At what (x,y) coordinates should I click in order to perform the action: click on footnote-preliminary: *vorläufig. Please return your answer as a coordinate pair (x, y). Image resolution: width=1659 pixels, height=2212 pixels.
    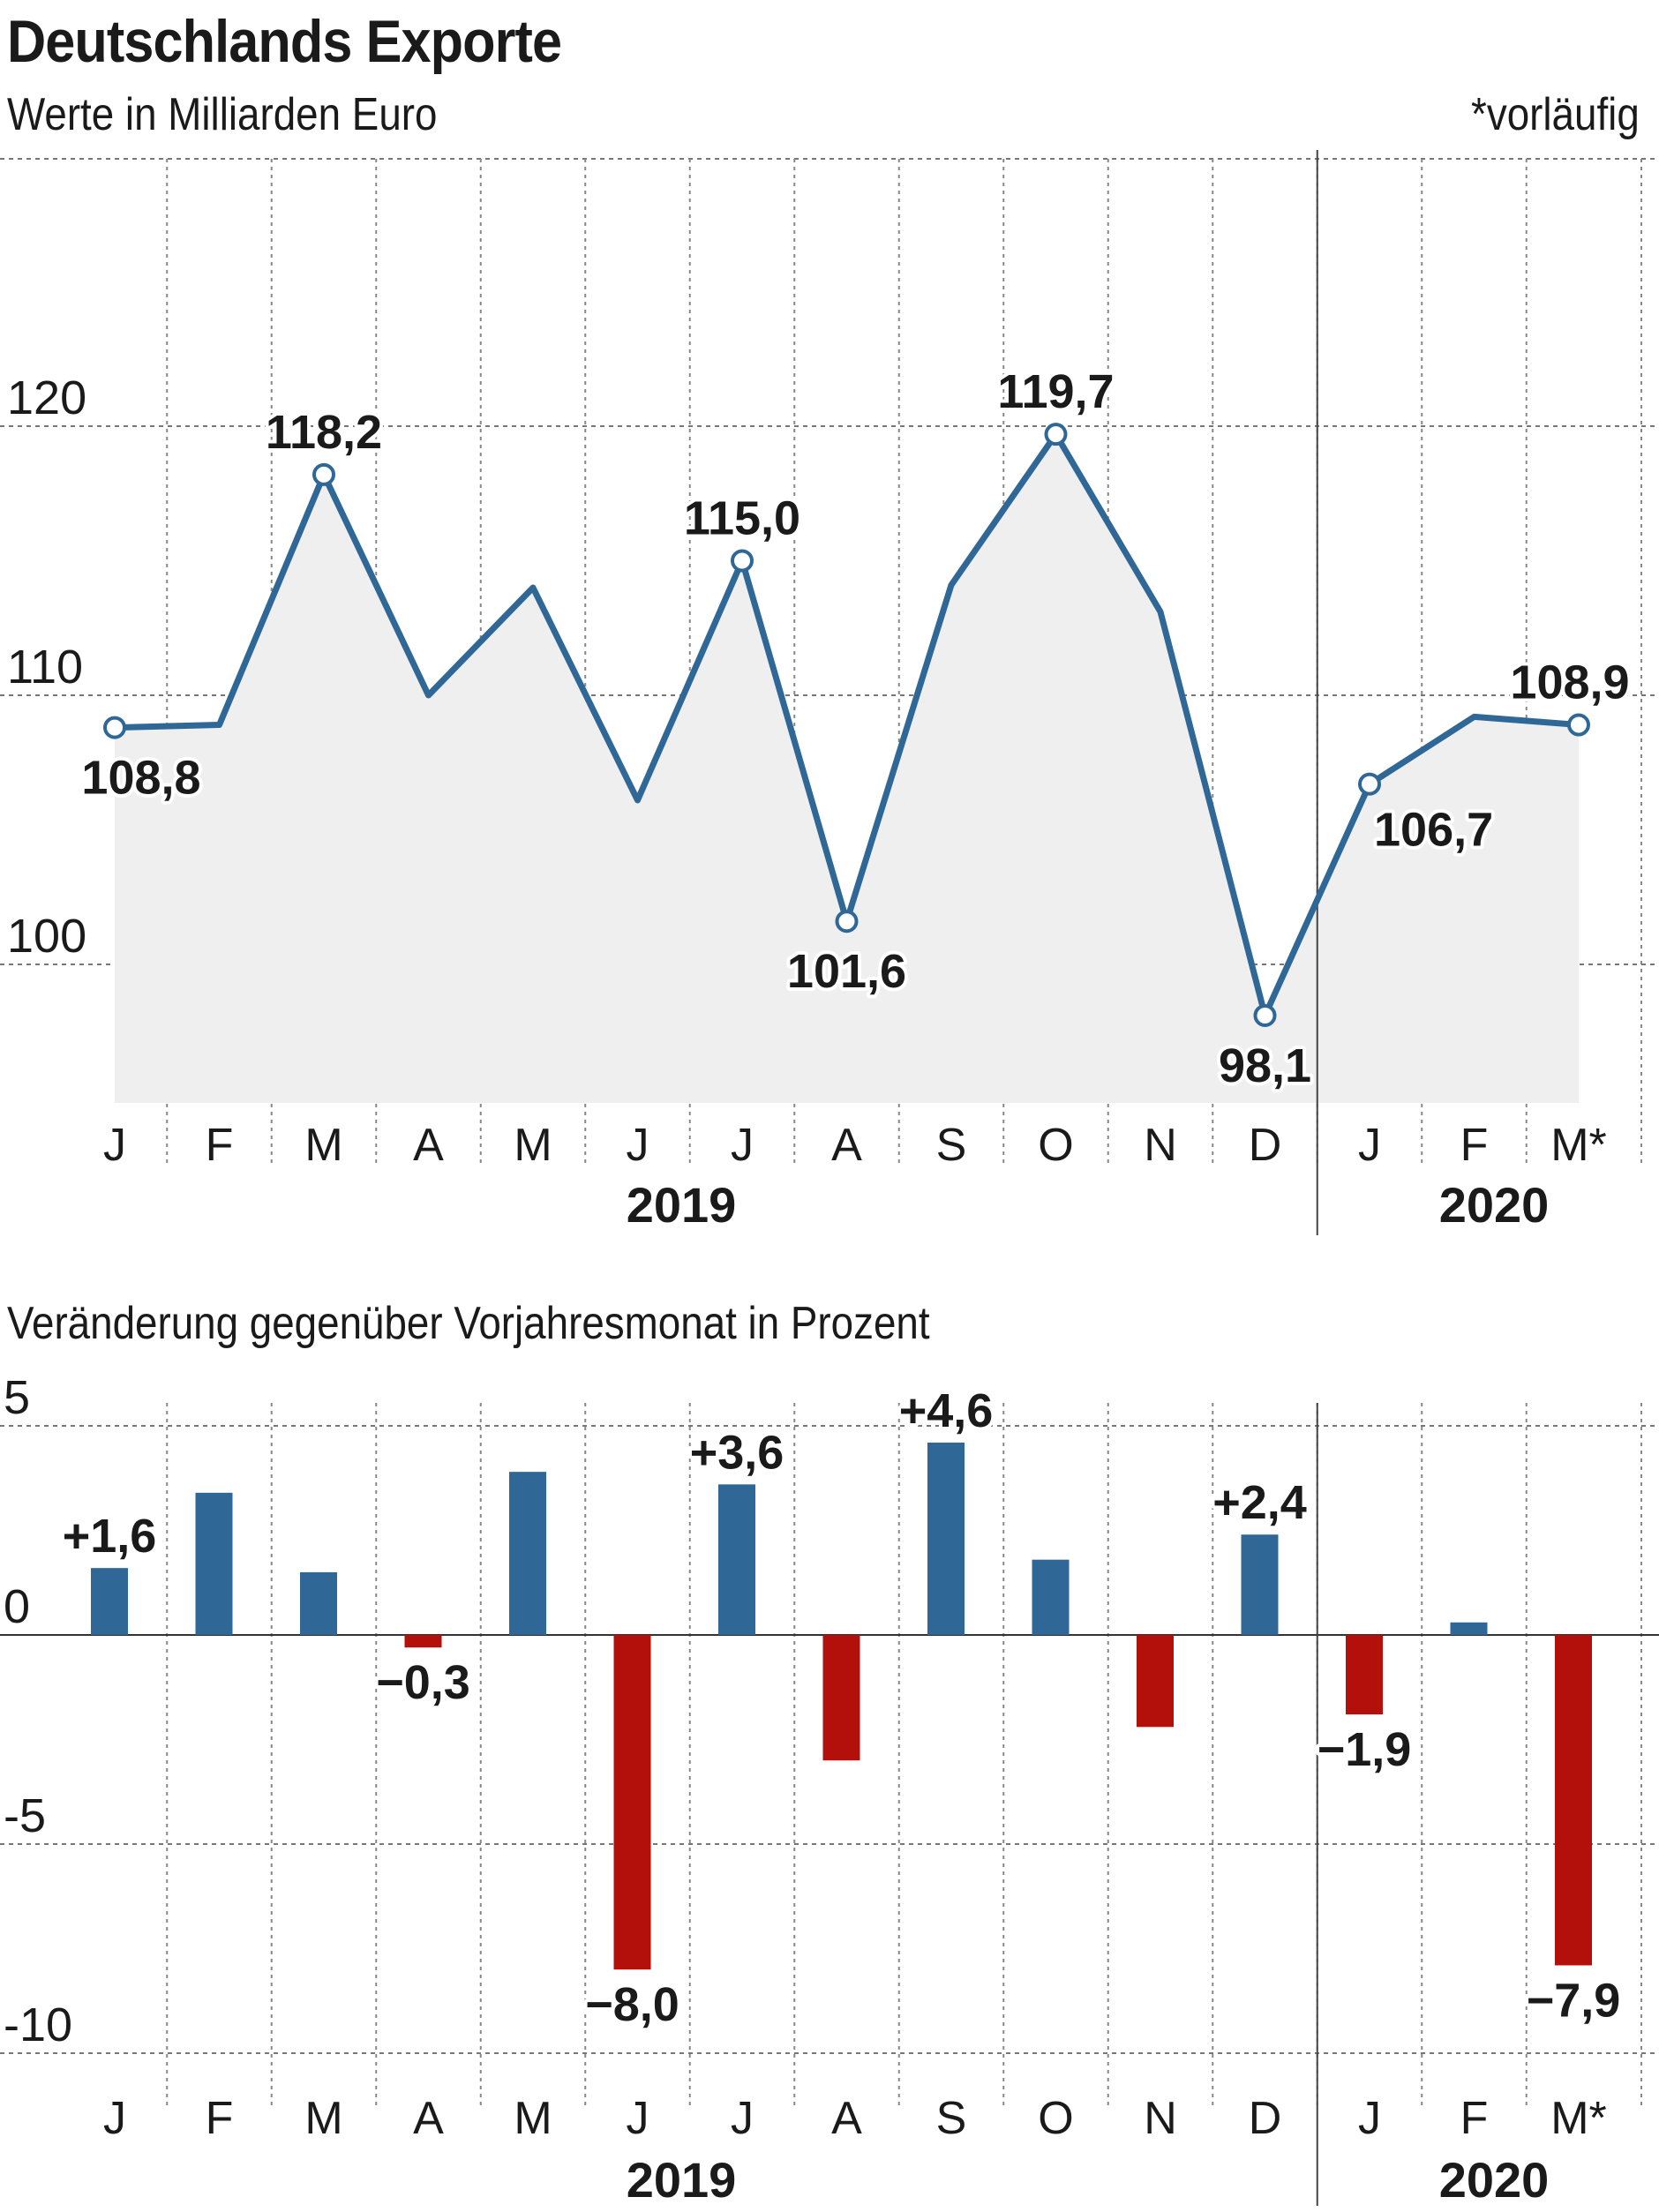
    Looking at the image, I should click on (1555, 115).